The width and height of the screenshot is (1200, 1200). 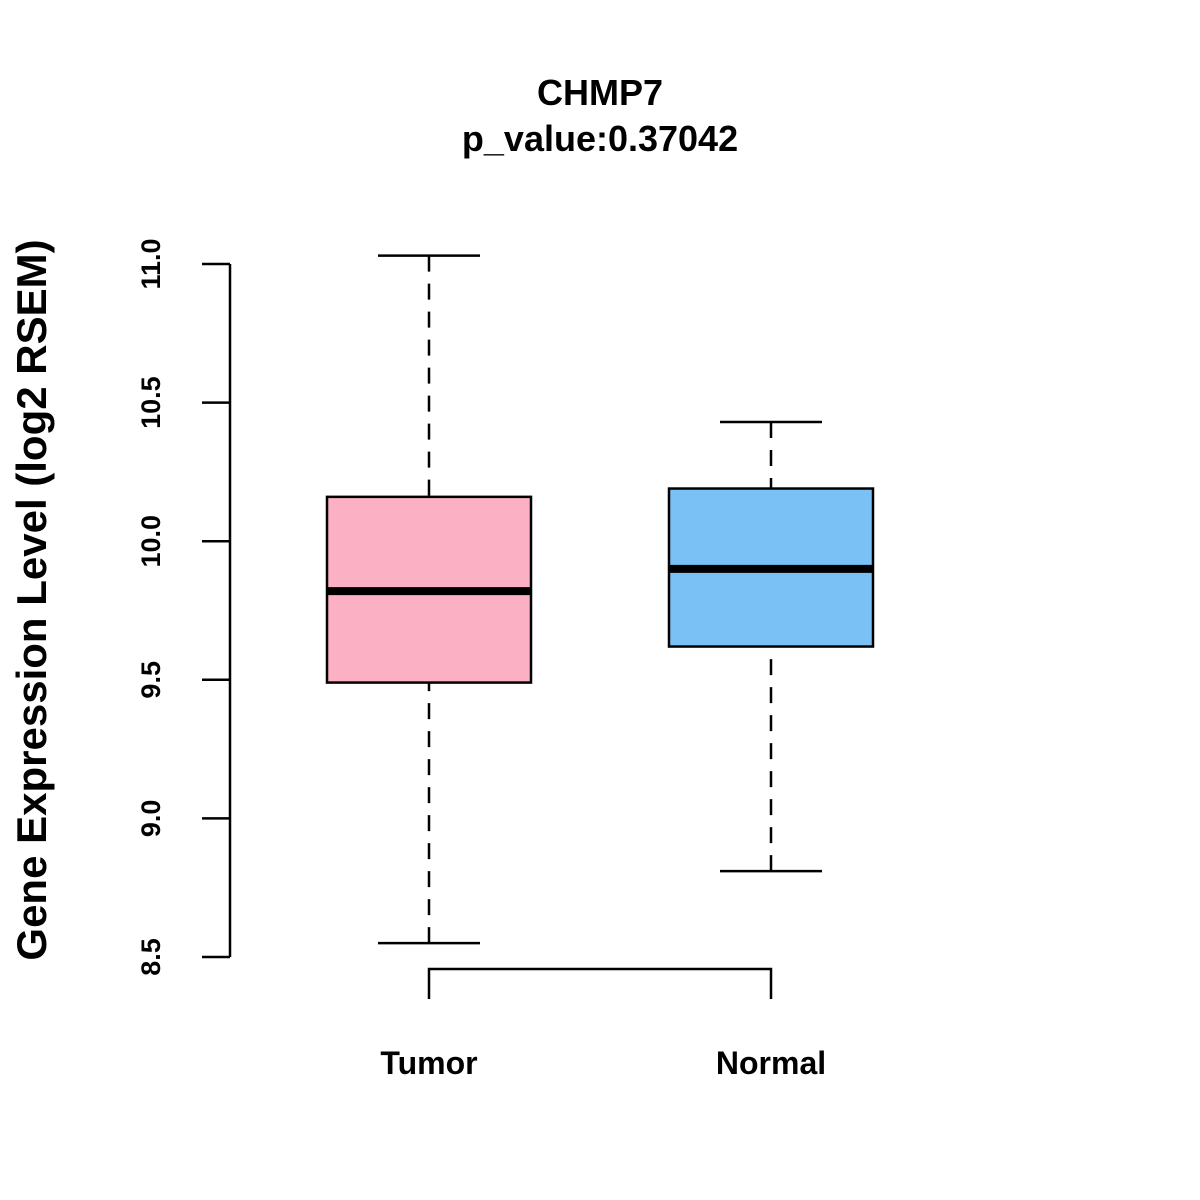 What do you see at coordinates (151, 957) in the screenshot?
I see `y-tick-label: 8.5` at bounding box center [151, 957].